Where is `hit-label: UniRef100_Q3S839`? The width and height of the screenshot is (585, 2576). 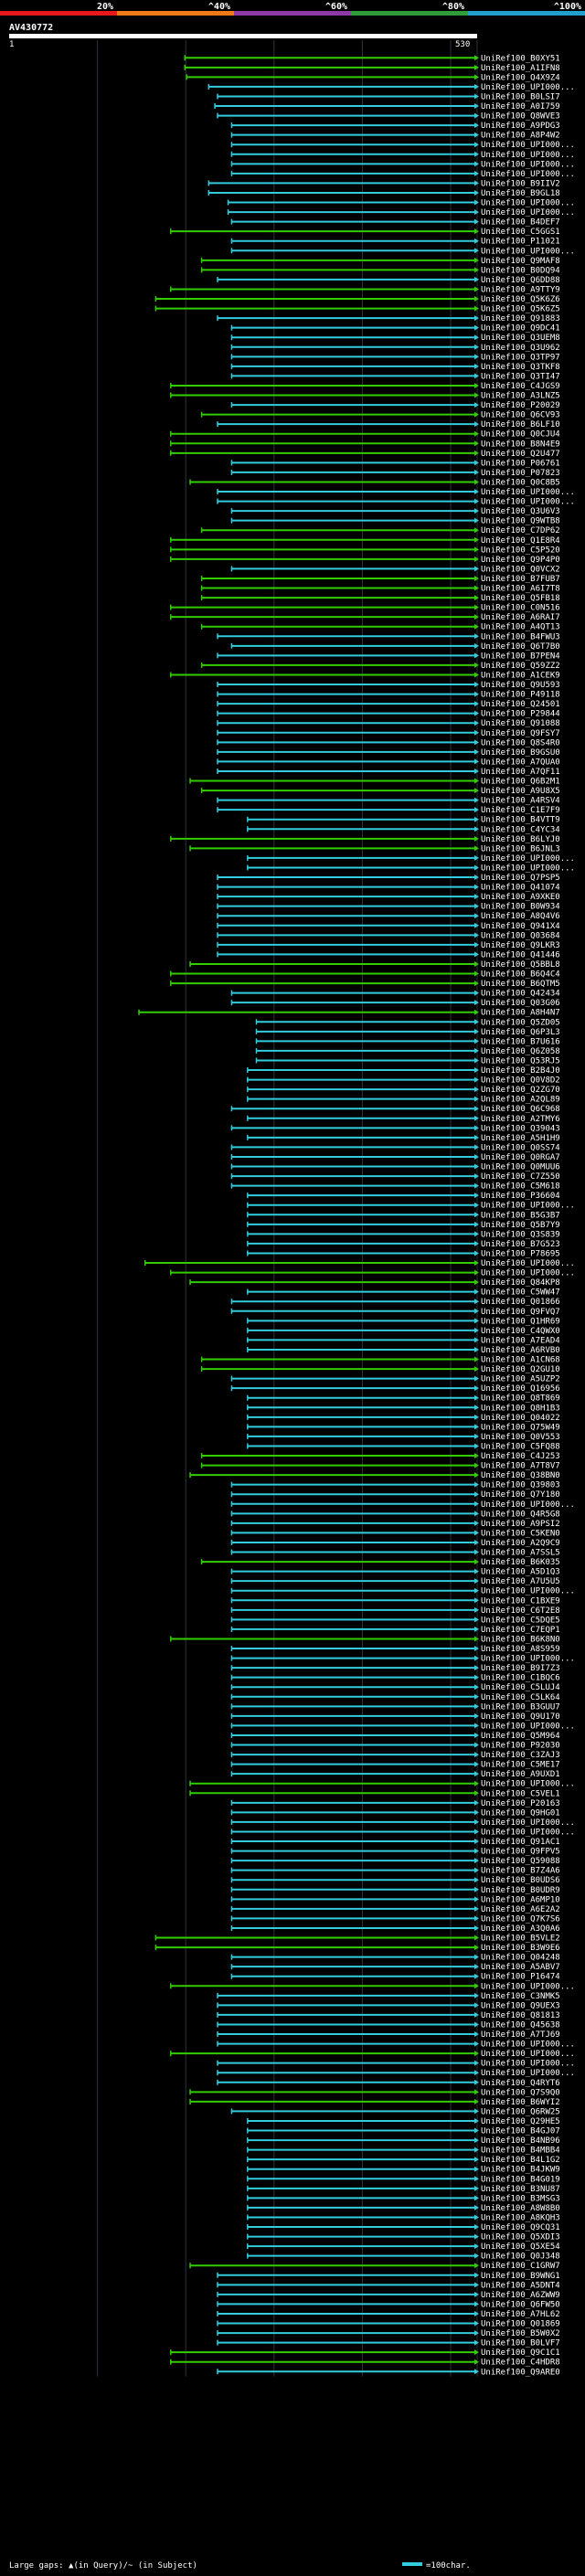 hit-label: UniRef100_Q3S839 is located at coordinates (520, 1234).